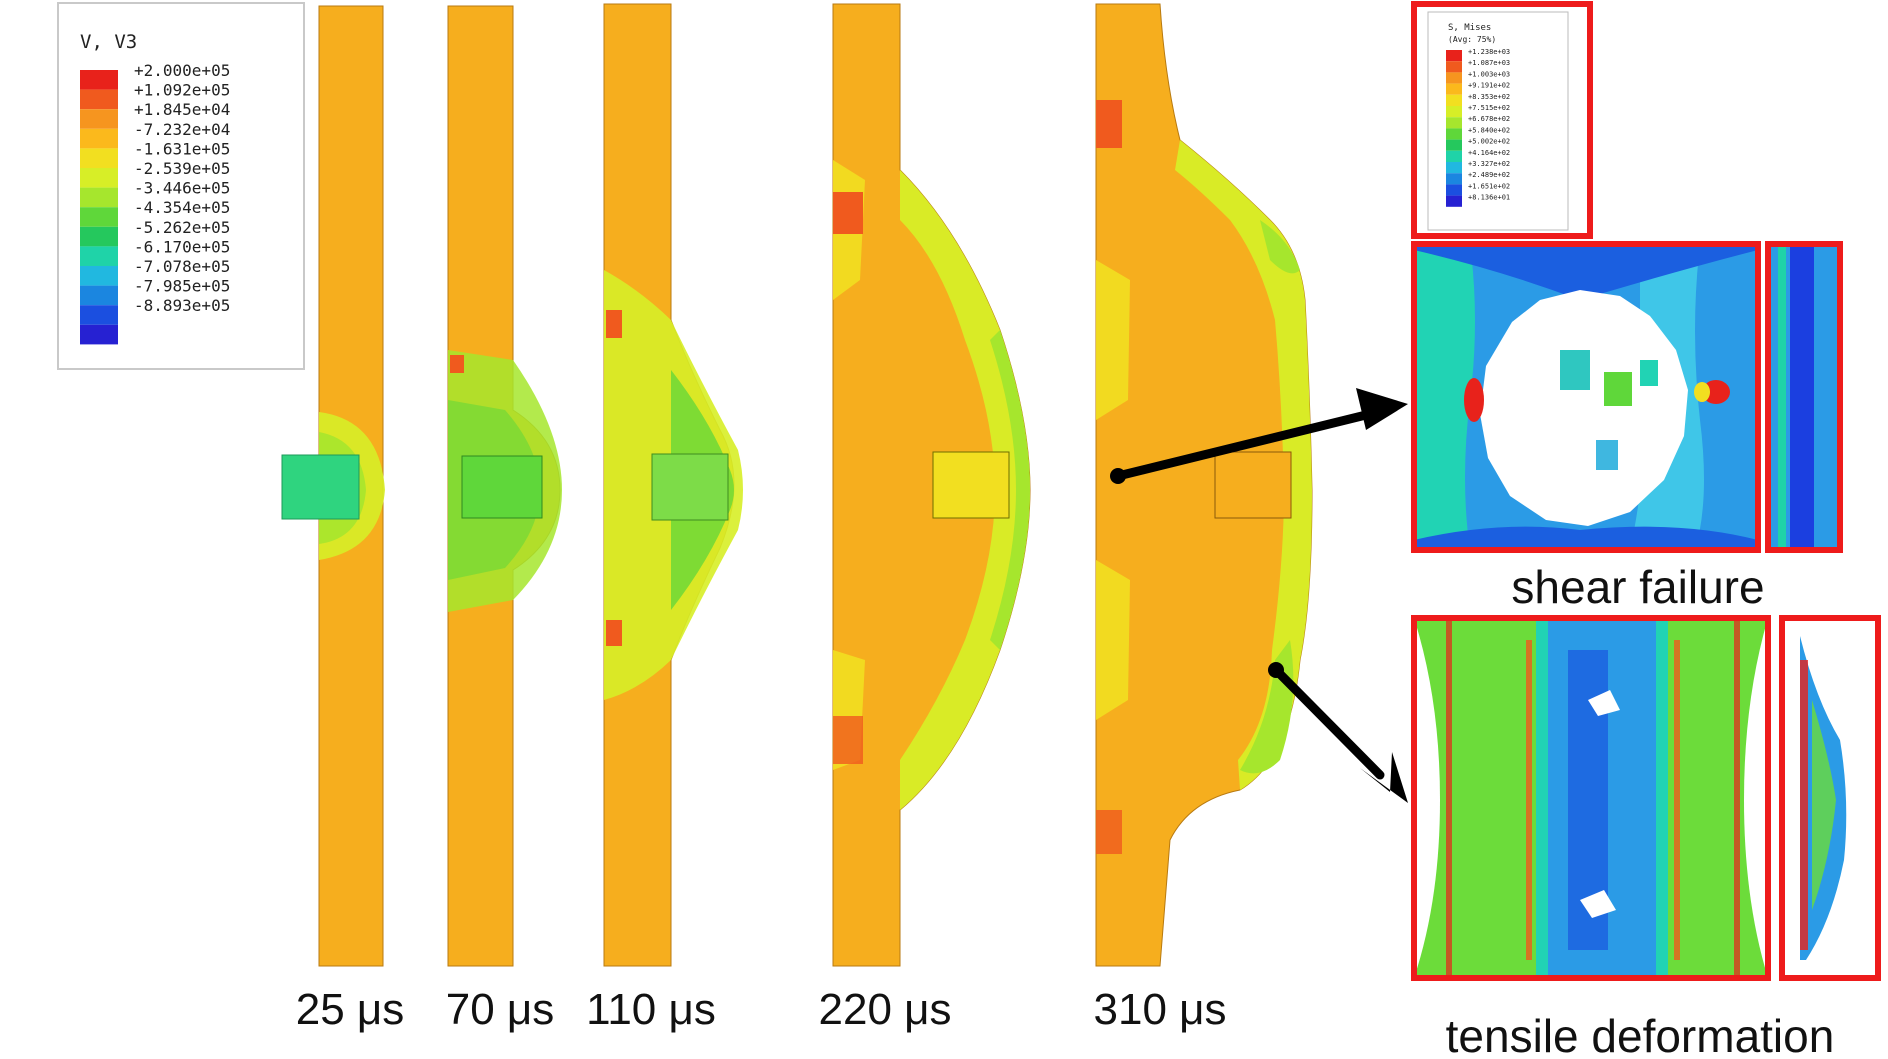 Image resolution: width=1888 pixels, height=1059 pixels. I want to click on legend-value: +1.845e+04, so click(182, 109).